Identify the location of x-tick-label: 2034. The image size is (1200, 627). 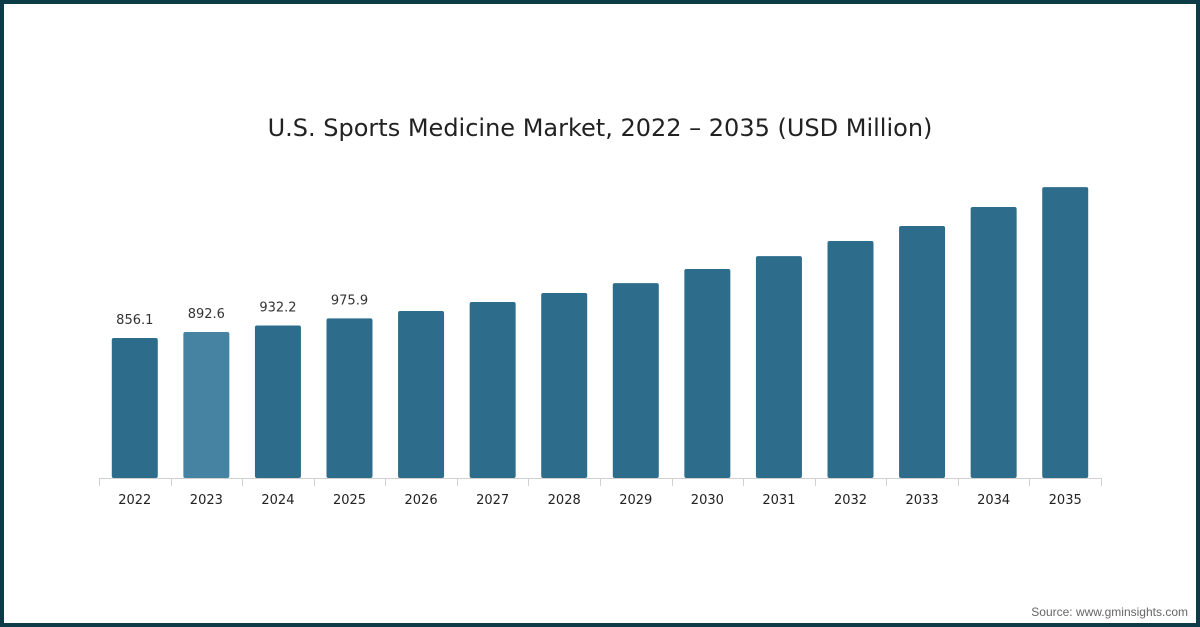
(993, 500).